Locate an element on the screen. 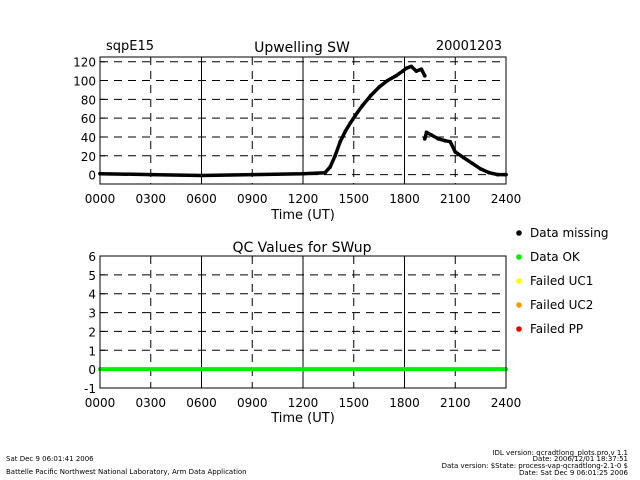 Image resolution: width=640 pixels, height=480 pixels. footer-data-date: Date: Sat Dec 9 06:01:25 2006 is located at coordinates (573, 473).